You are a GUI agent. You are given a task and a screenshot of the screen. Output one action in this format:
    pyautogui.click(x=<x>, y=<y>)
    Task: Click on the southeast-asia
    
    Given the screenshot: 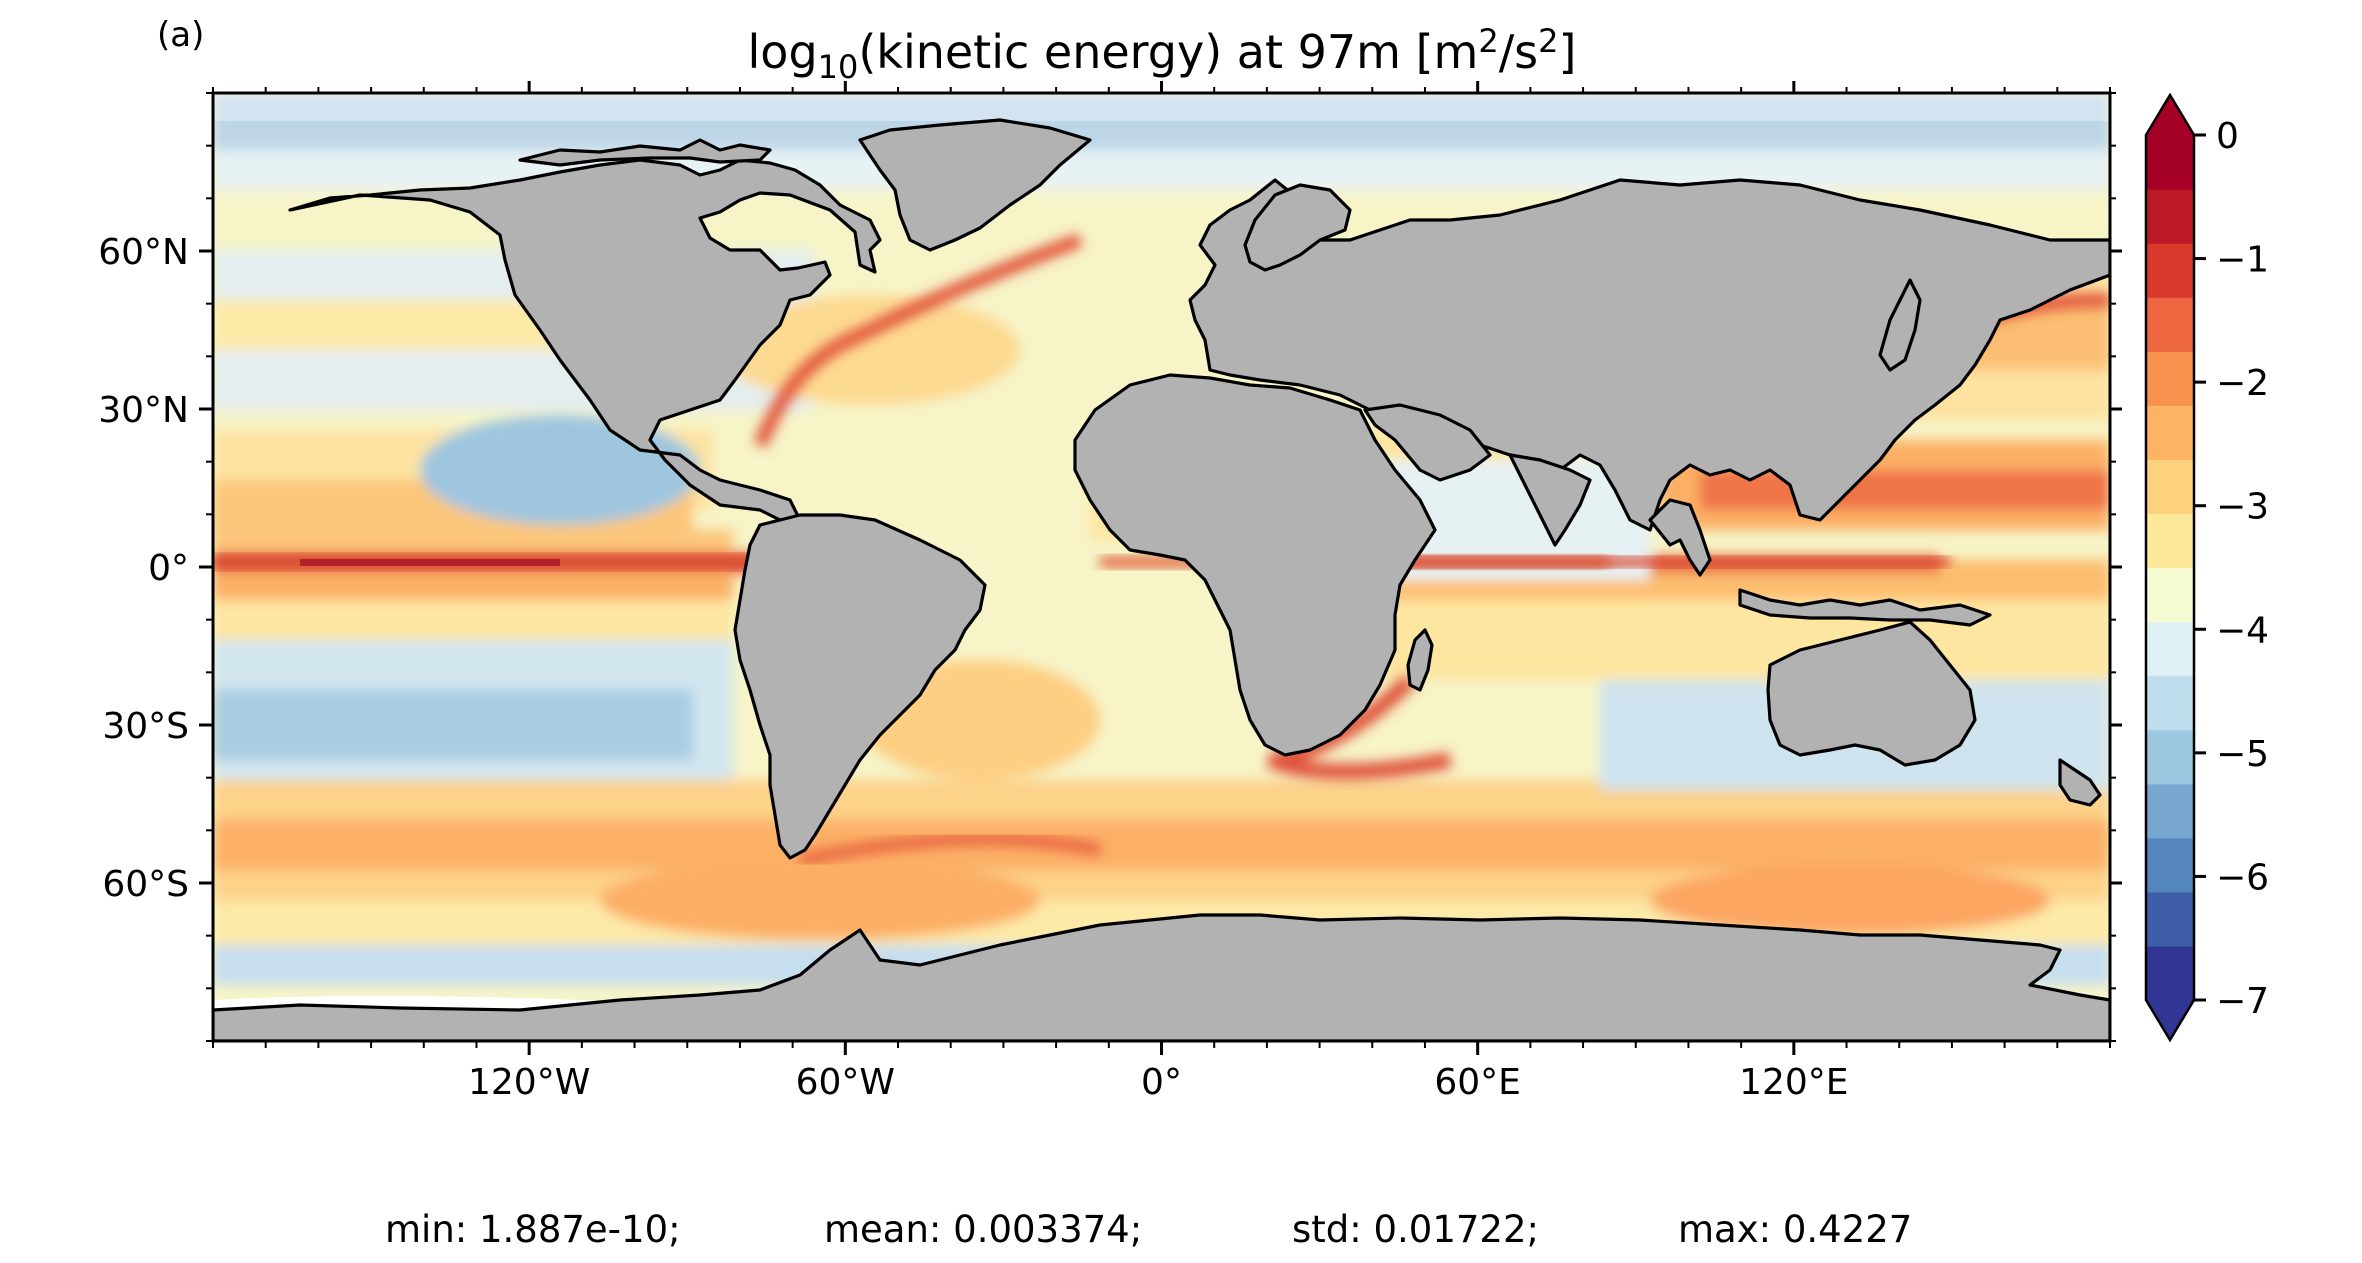 What is the action you would take?
    pyautogui.click(x=1680, y=537)
    